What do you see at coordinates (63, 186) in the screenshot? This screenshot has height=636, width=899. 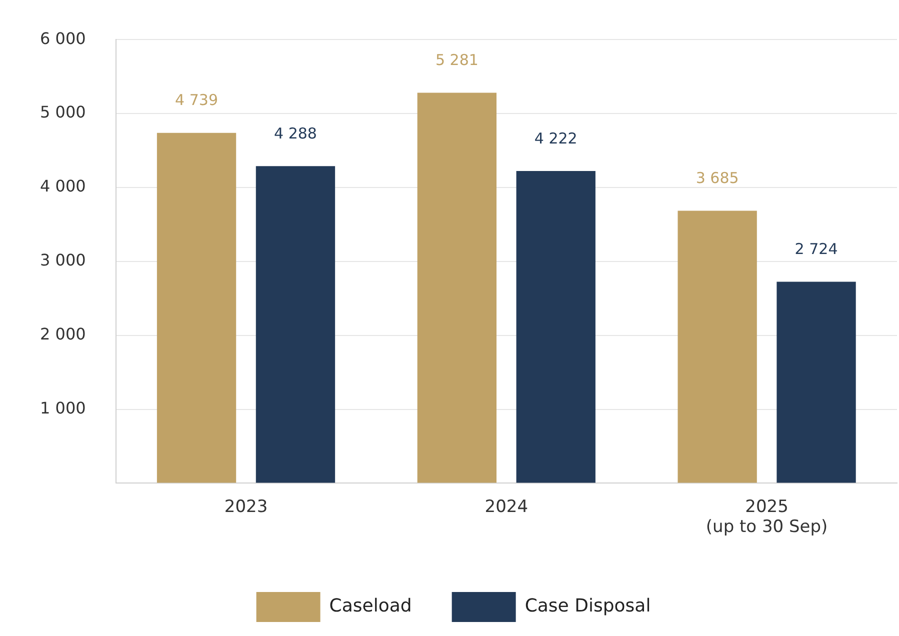 I see `y-tick-label: 4 000` at bounding box center [63, 186].